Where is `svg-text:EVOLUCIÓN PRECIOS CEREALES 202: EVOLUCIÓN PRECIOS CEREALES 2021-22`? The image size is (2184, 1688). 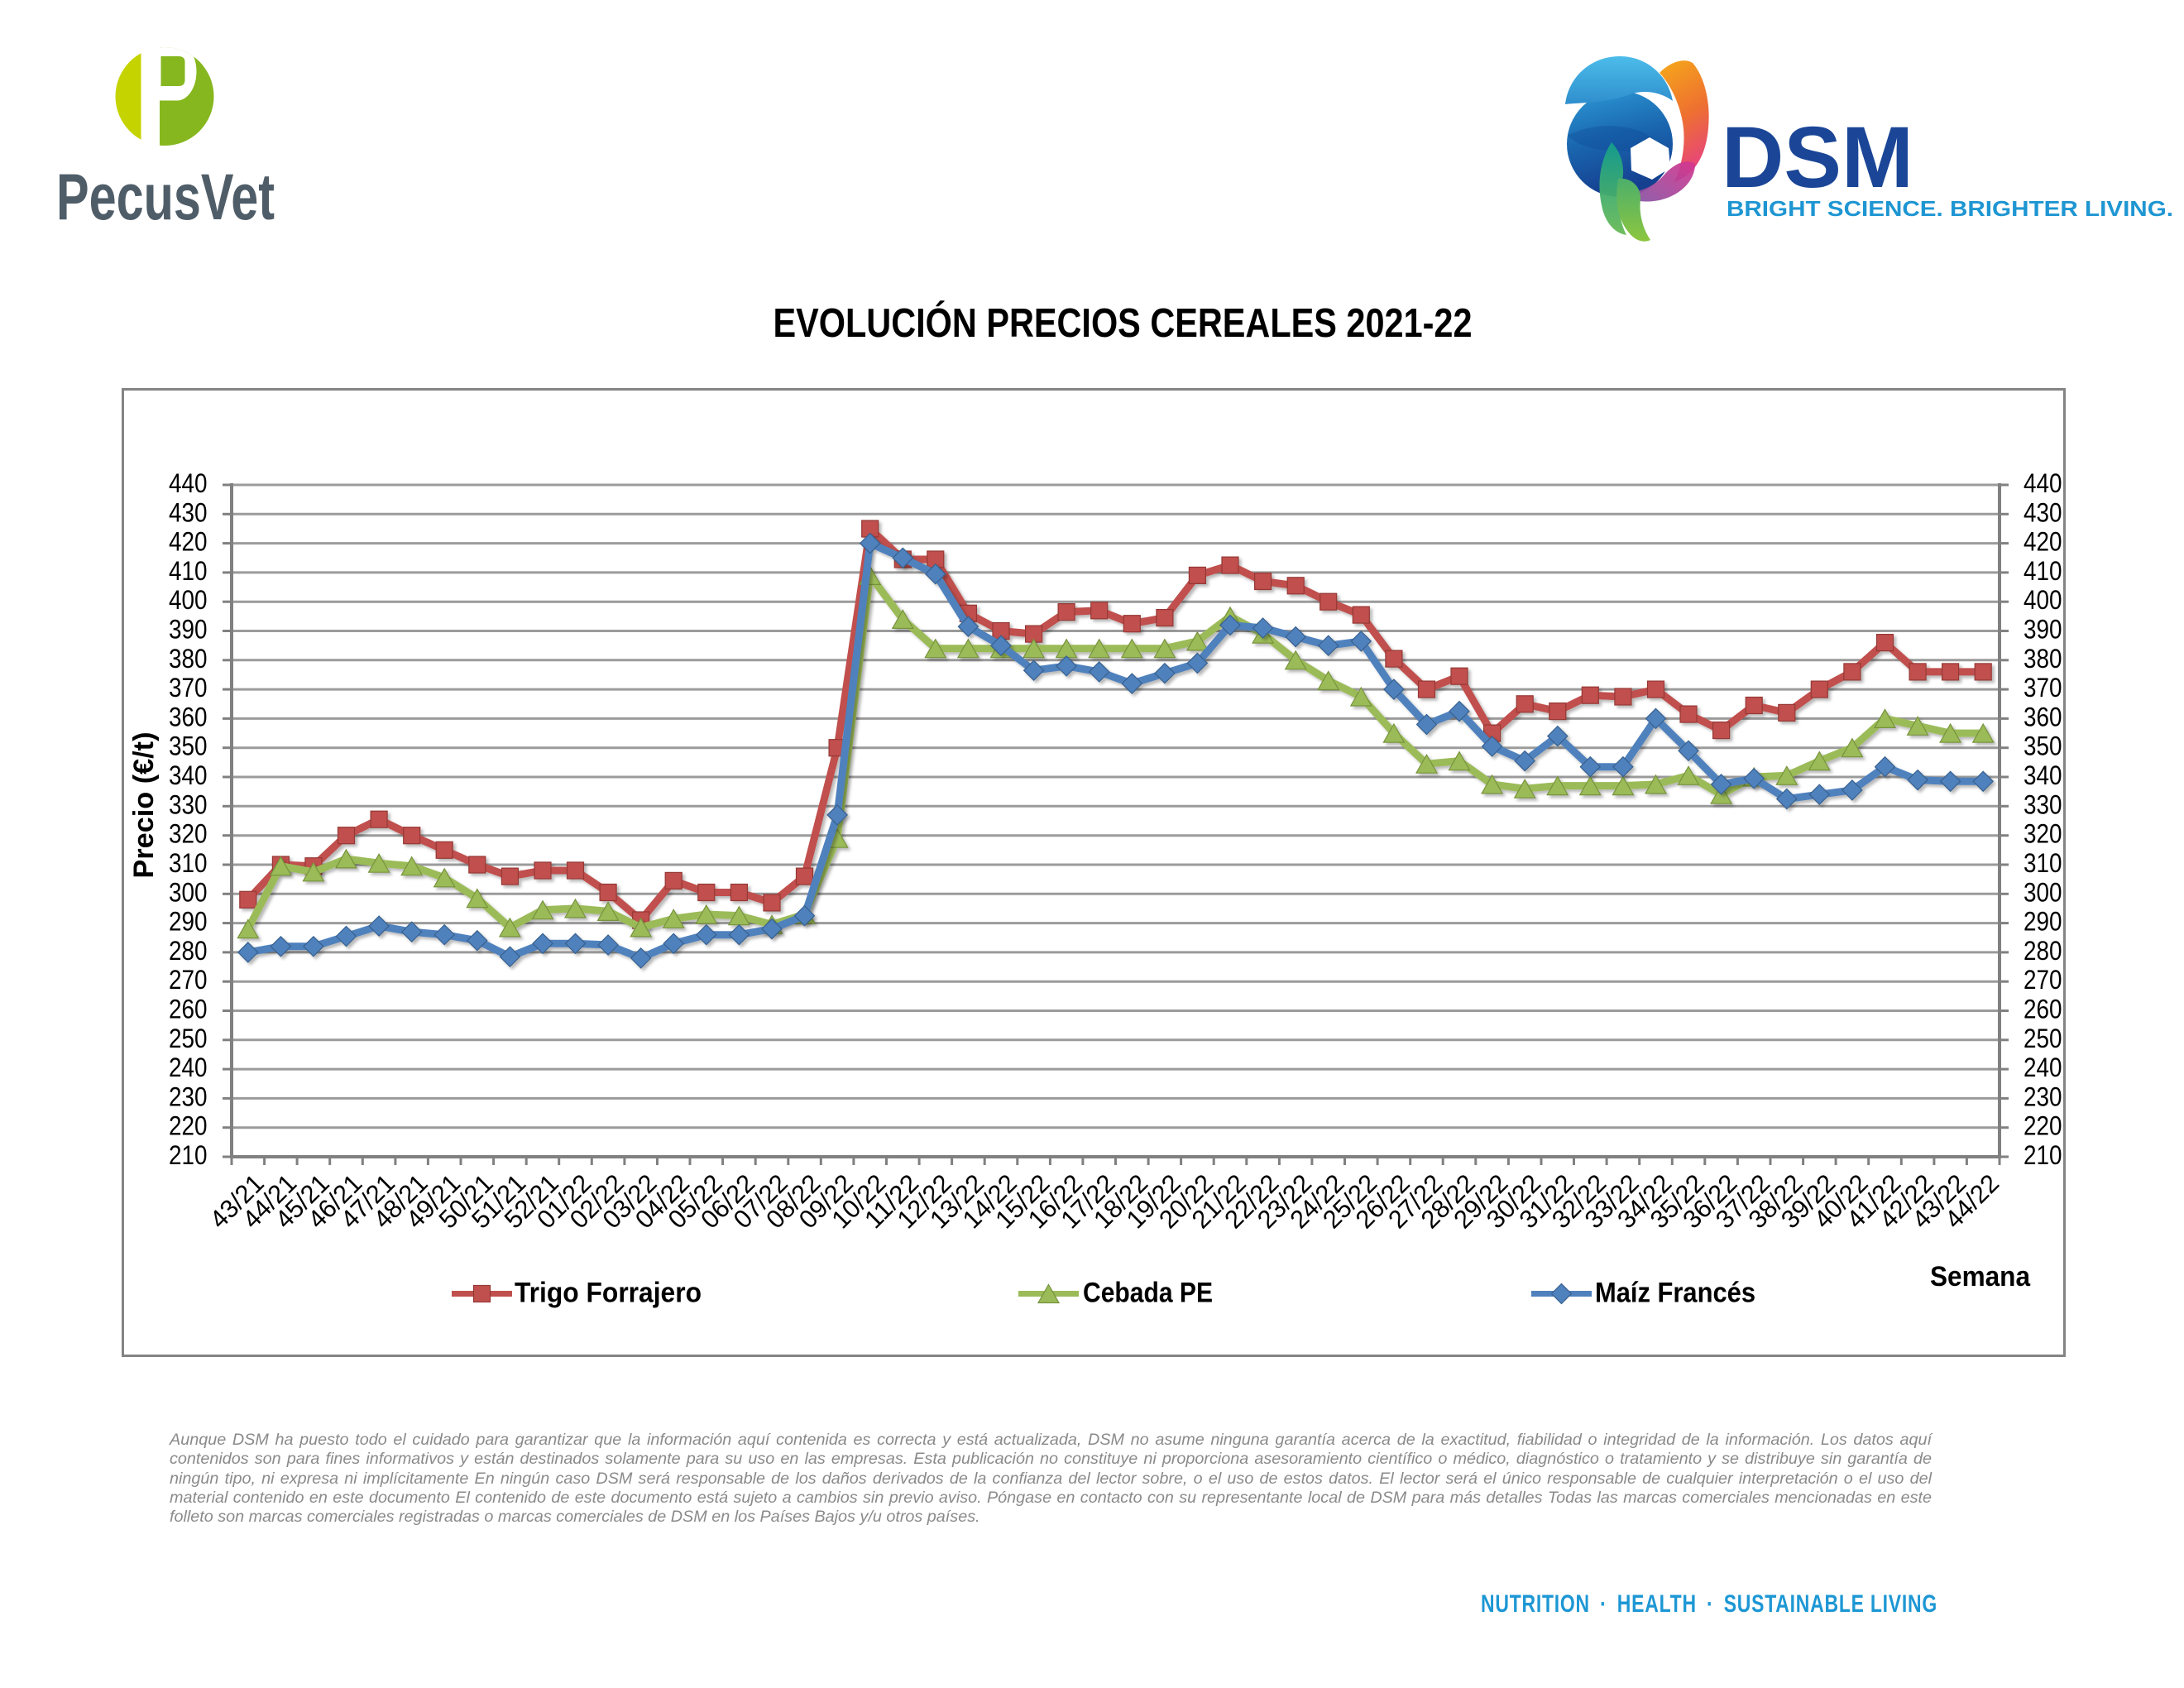
svg-text:EVOLUCIÓN PRECIOS CEREALES 202: EVOLUCIÓN PRECIOS CEREALES 2021-22 is located at coordinates (1123, 323).